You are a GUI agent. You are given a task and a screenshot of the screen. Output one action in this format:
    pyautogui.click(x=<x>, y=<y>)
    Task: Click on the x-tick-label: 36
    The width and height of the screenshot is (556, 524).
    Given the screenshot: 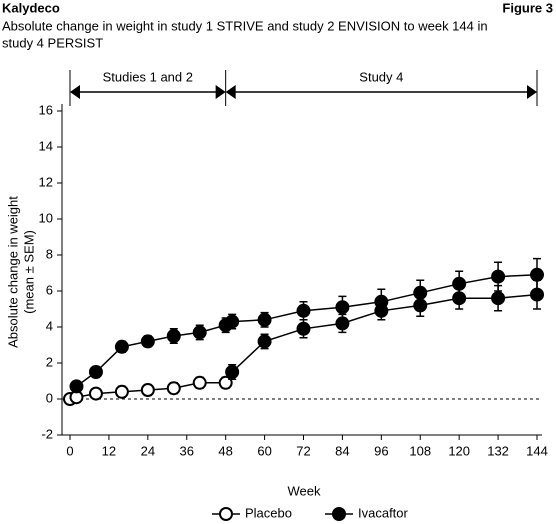 What is the action you would take?
    pyautogui.click(x=187, y=450)
    